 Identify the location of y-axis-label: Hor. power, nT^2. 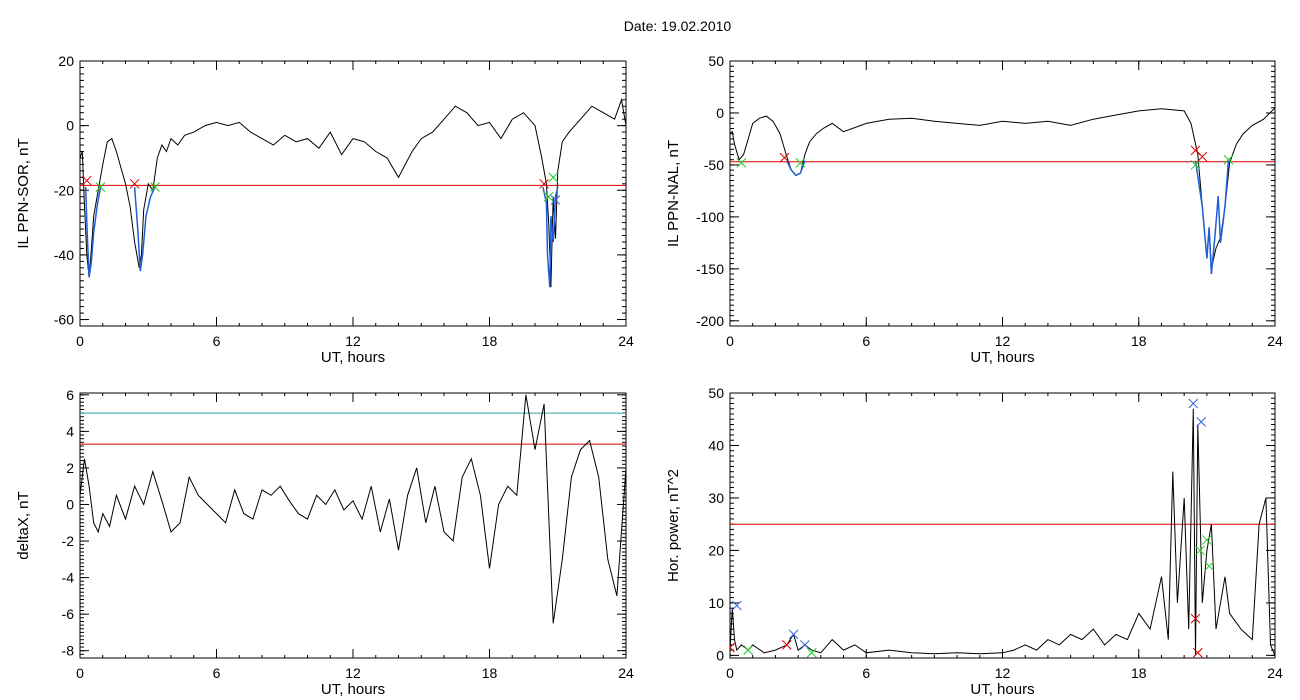
(673, 525).